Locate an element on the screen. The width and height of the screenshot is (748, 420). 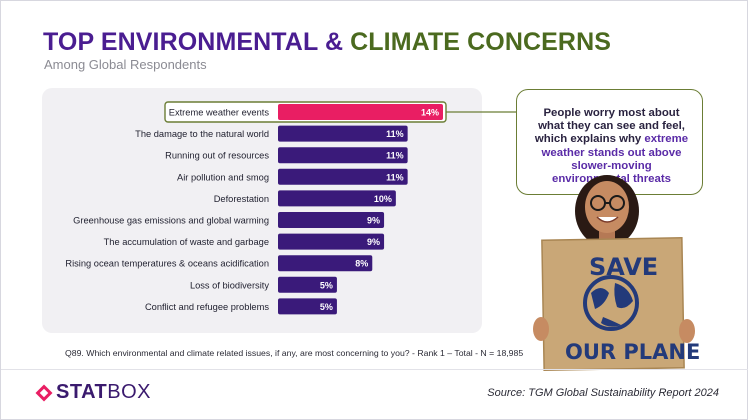
title-ampersand: & is located at coordinates (334, 42).